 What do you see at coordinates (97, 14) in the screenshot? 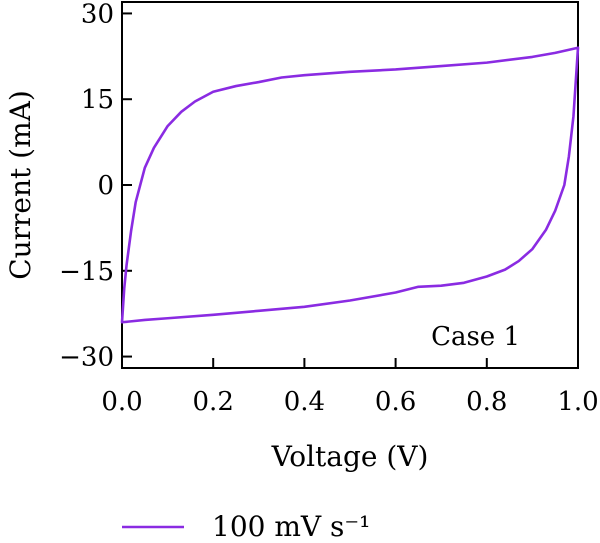
I see `y-tick-label: 30` at bounding box center [97, 14].